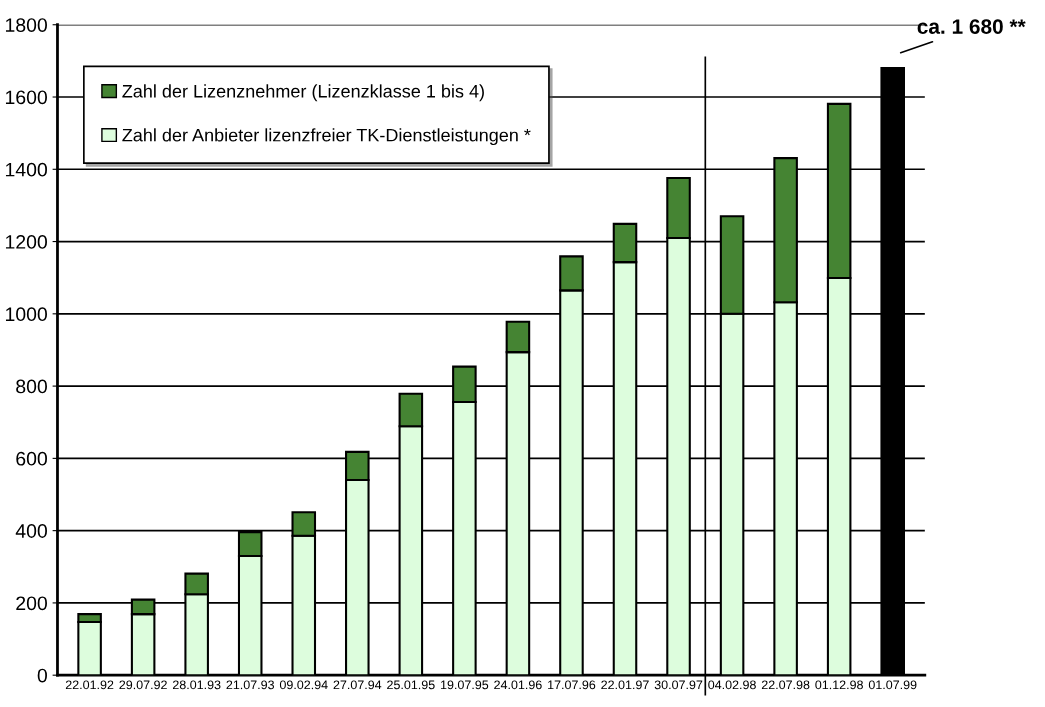 This screenshot has width=1045, height=707. Describe the element at coordinates (892, 685) in the screenshot. I see `x-tick-label: 01.07.99` at that location.